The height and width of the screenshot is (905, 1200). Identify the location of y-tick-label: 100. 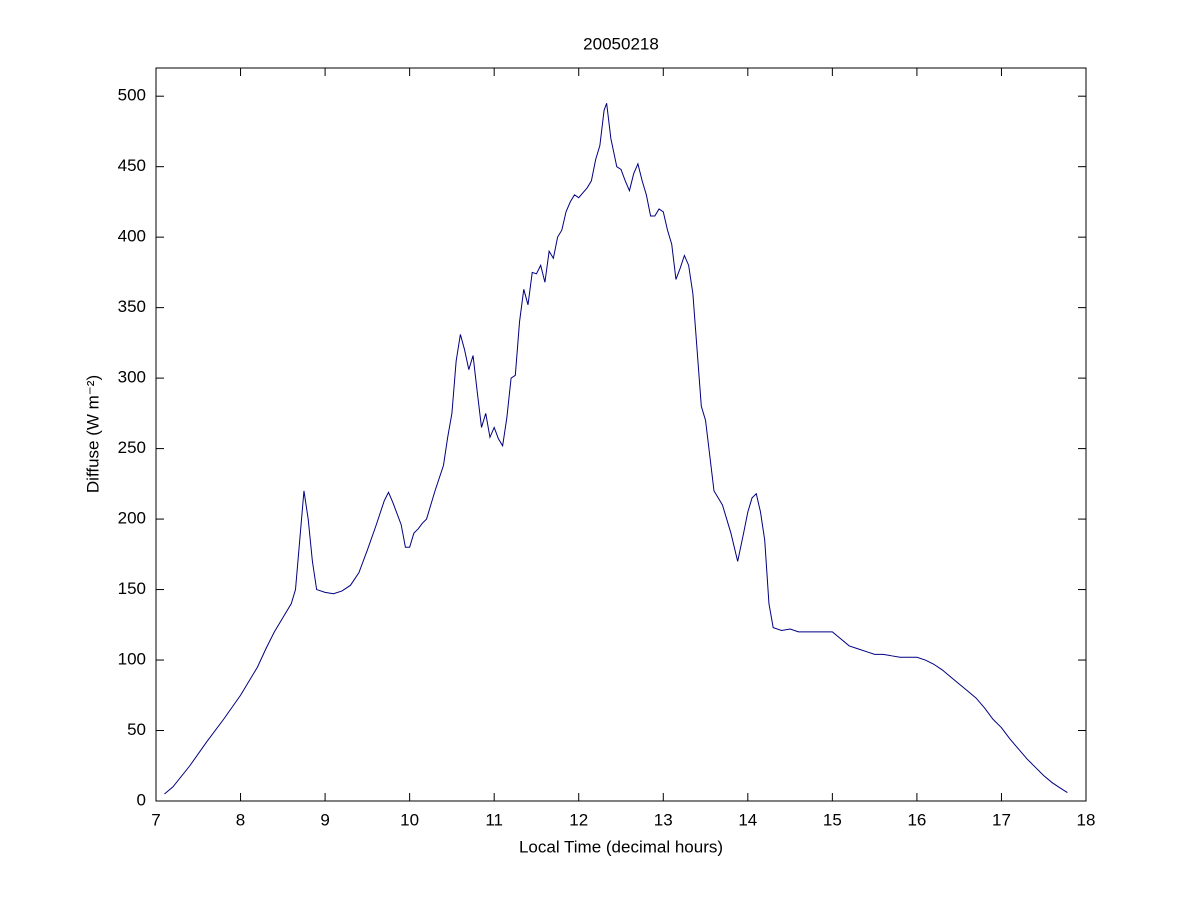
(132, 659).